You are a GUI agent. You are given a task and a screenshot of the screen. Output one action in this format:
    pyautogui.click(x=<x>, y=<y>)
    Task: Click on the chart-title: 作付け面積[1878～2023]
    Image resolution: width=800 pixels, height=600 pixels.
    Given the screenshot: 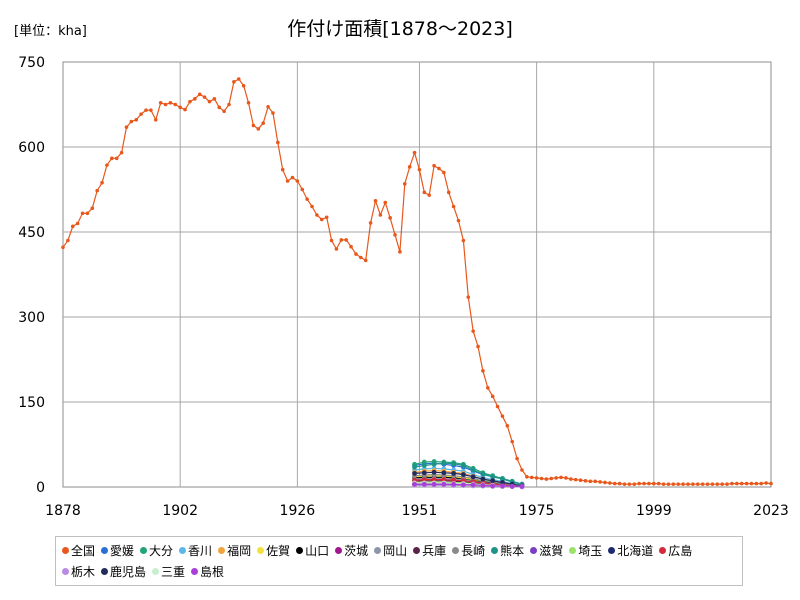 What is the action you would take?
    pyautogui.click(x=400, y=29)
    